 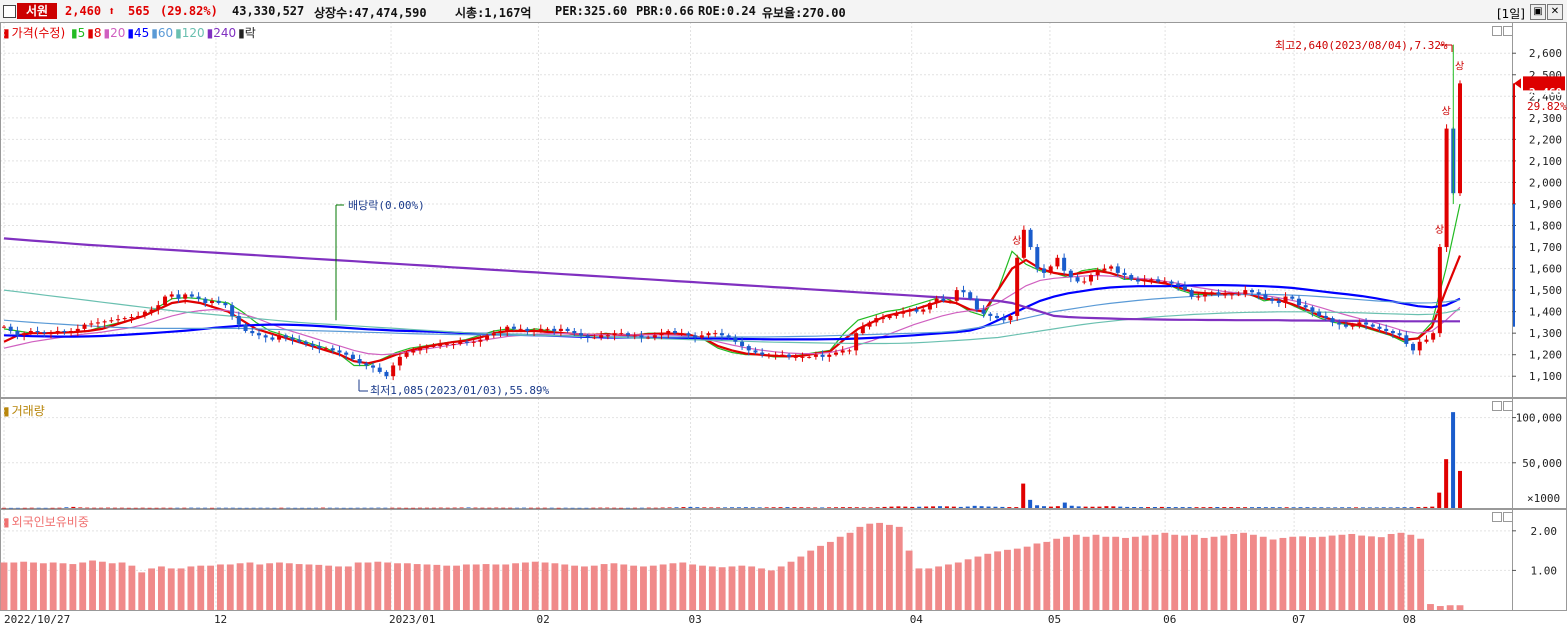 I want to click on legend-ma-1: ▮5, so click(x=78, y=33).